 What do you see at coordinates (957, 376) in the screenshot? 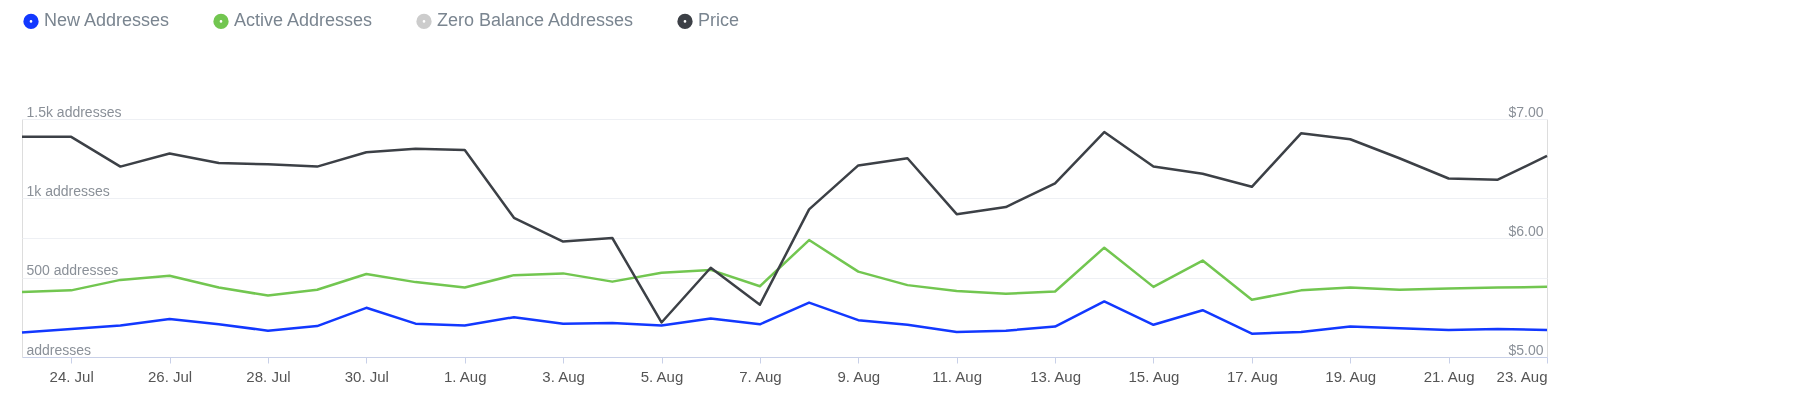
I see `x-tick-label: 11. Aug` at bounding box center [957, 376].